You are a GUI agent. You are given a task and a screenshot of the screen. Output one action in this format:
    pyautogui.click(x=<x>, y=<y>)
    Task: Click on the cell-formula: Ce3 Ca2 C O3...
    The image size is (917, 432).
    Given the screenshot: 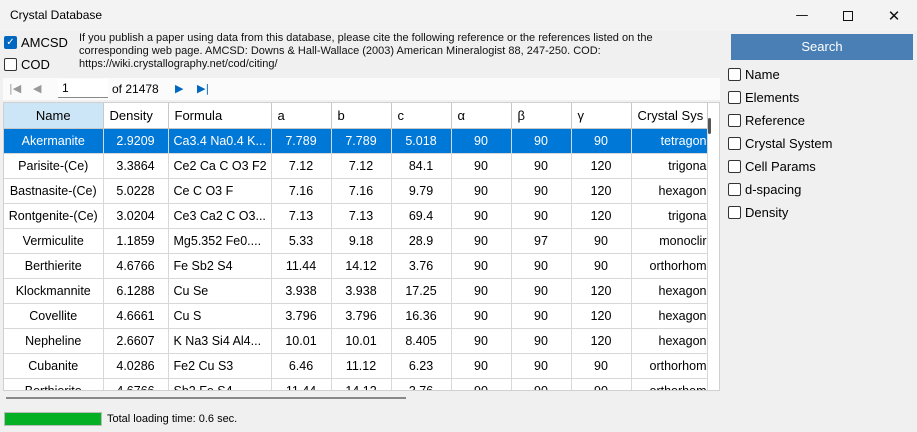 What is the action you would take?
    pyautogui.click(x=220, y=216)
    